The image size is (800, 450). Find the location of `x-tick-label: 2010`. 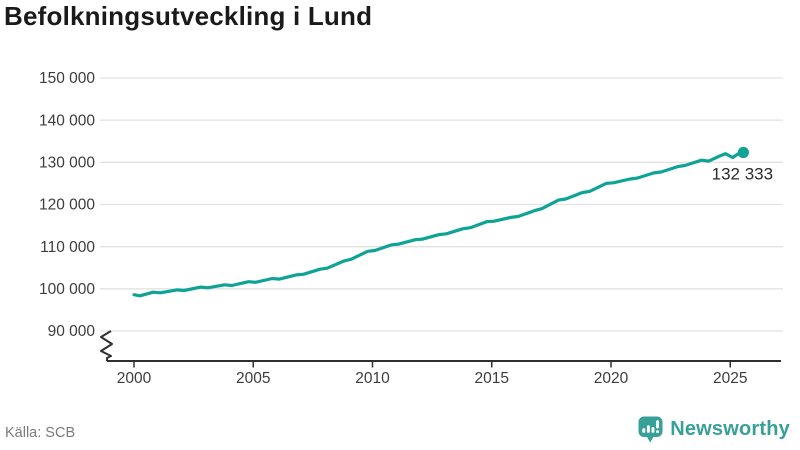

x-tick-label: 2010 is located at coordinates (372, 378).